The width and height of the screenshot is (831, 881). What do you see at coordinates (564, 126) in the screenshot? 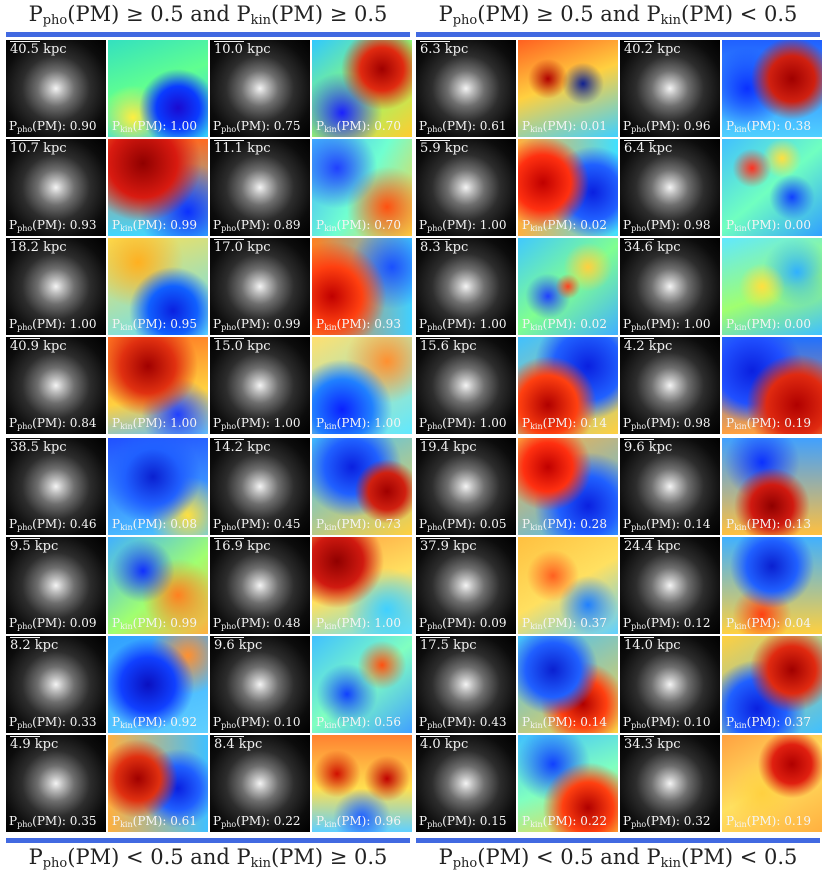
I see `p-kin-label: Pkin(PM): 0.01` at bounding box center [564, 126].